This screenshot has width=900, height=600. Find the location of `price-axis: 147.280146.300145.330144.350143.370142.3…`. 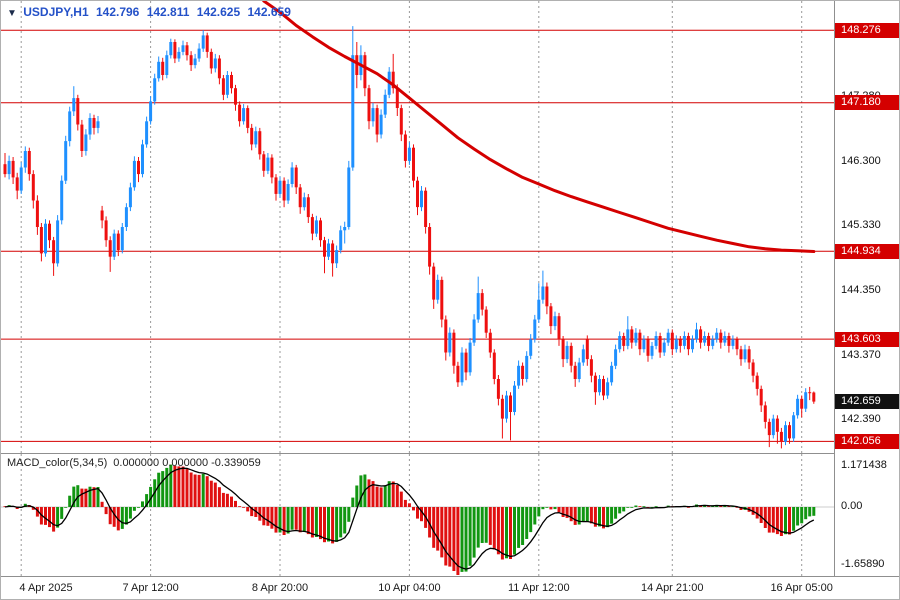

price-axis: 147.280146.300145.330144.350143.370142.3… is located at coordinates (866, 288).